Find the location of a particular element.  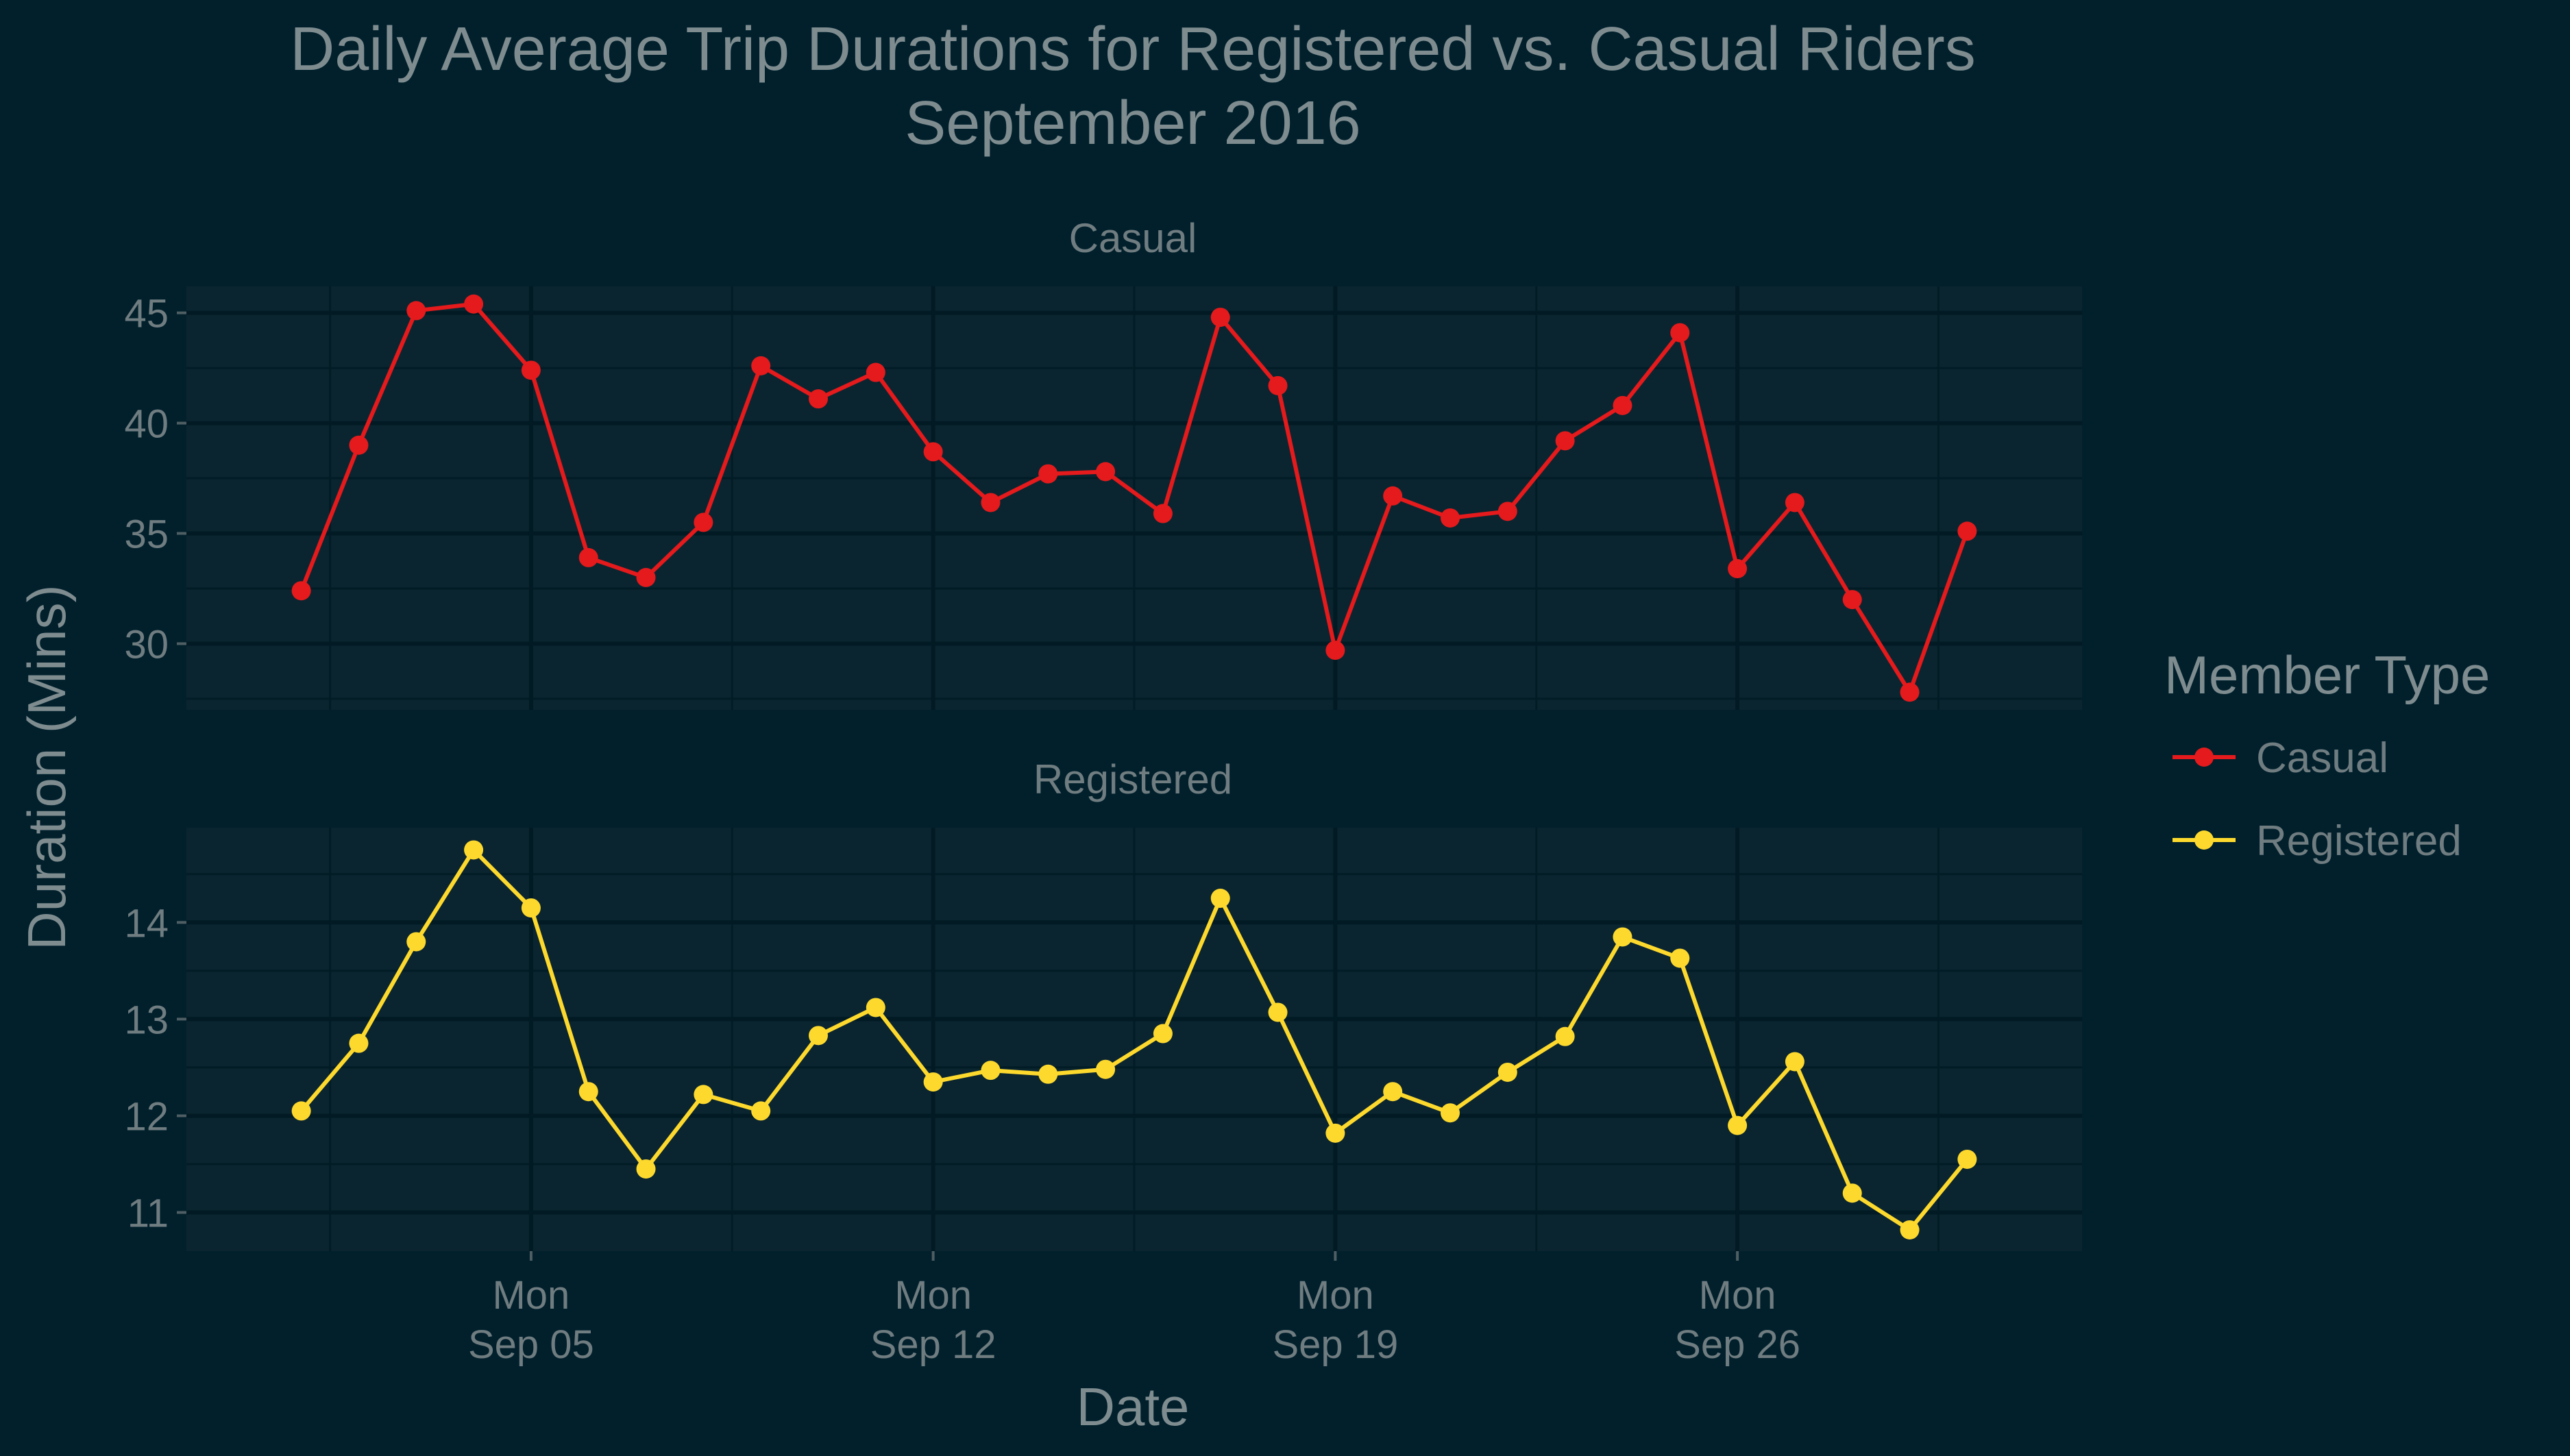

y-tick-label: 30 is located at coordinates (146, 644).